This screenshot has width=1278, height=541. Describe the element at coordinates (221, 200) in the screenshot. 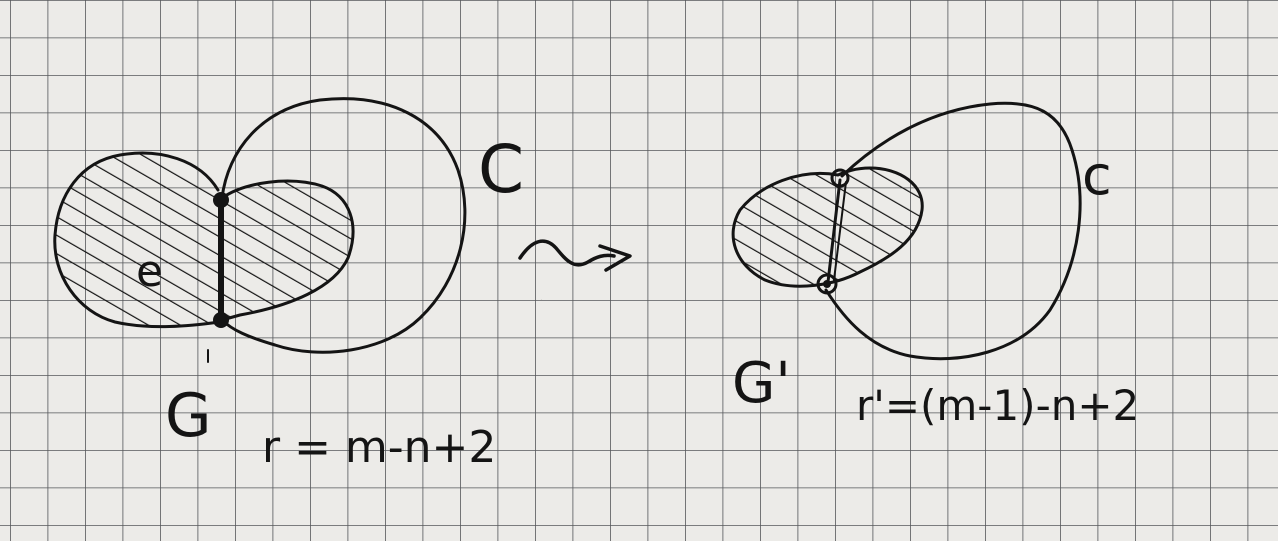

I see `vertex-top` at that location.